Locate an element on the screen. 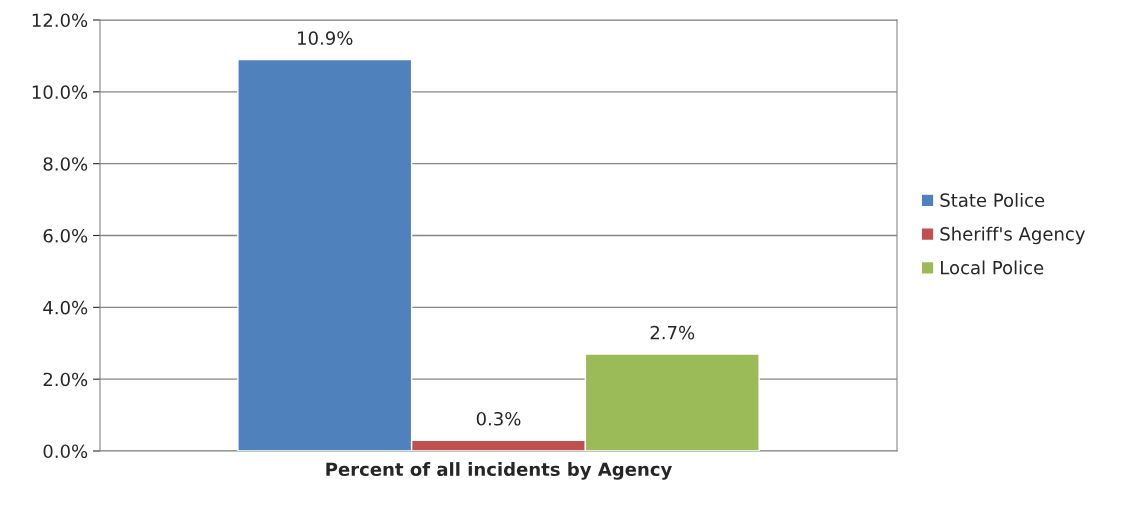 The image size is (1147, 516). legend-label: Sheriff's Agency is located at coordinates (1012, 235).